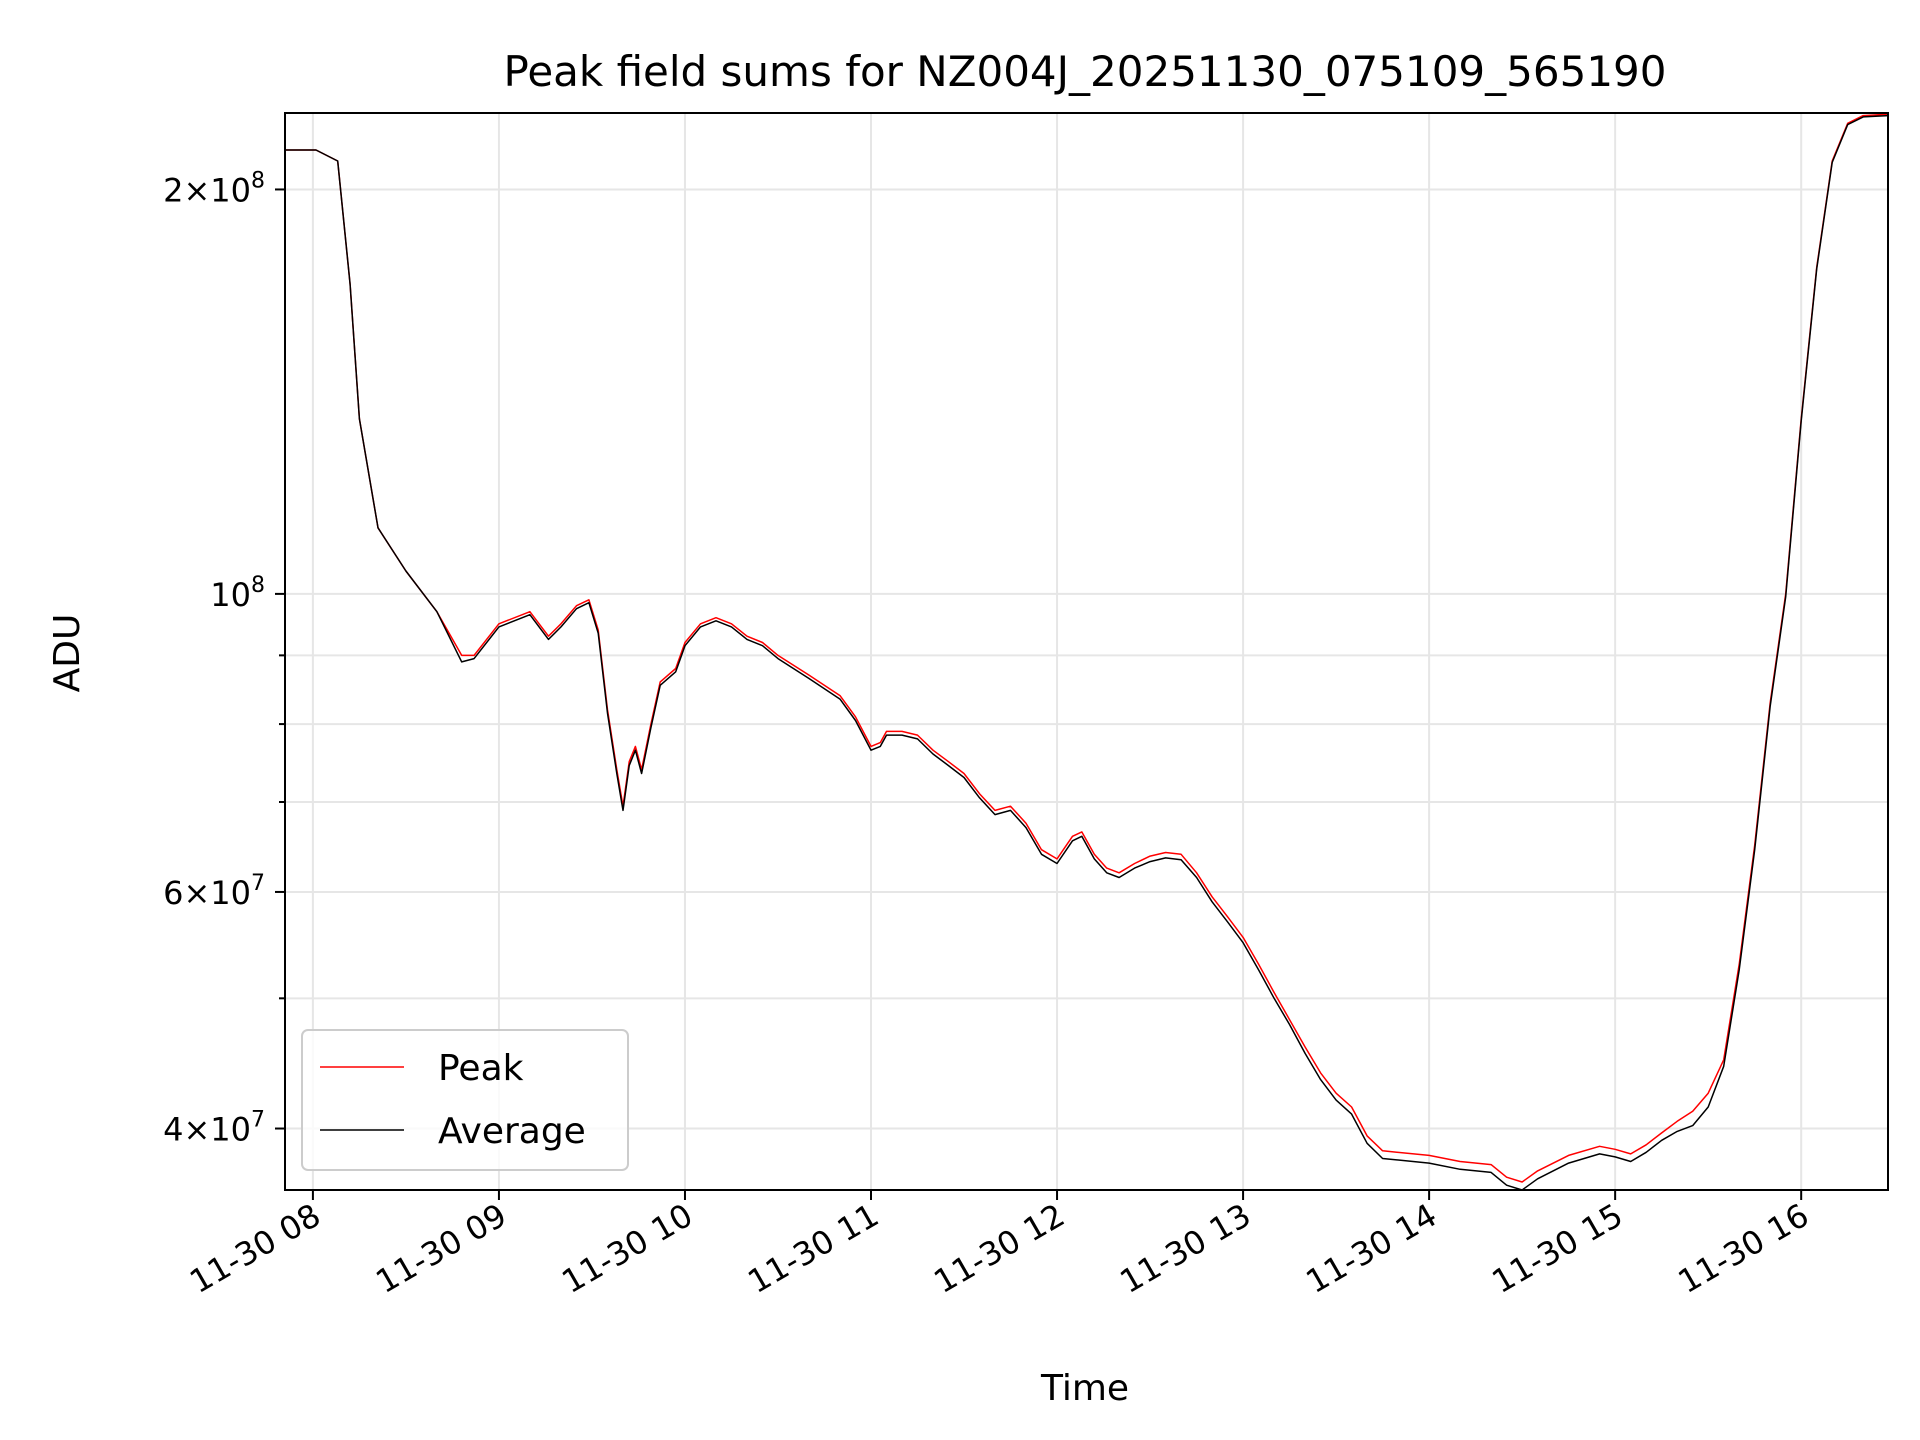  Describe the element at coordinates (237, 593) in the screenshot. I see `y-tick-label: 108` at that location.